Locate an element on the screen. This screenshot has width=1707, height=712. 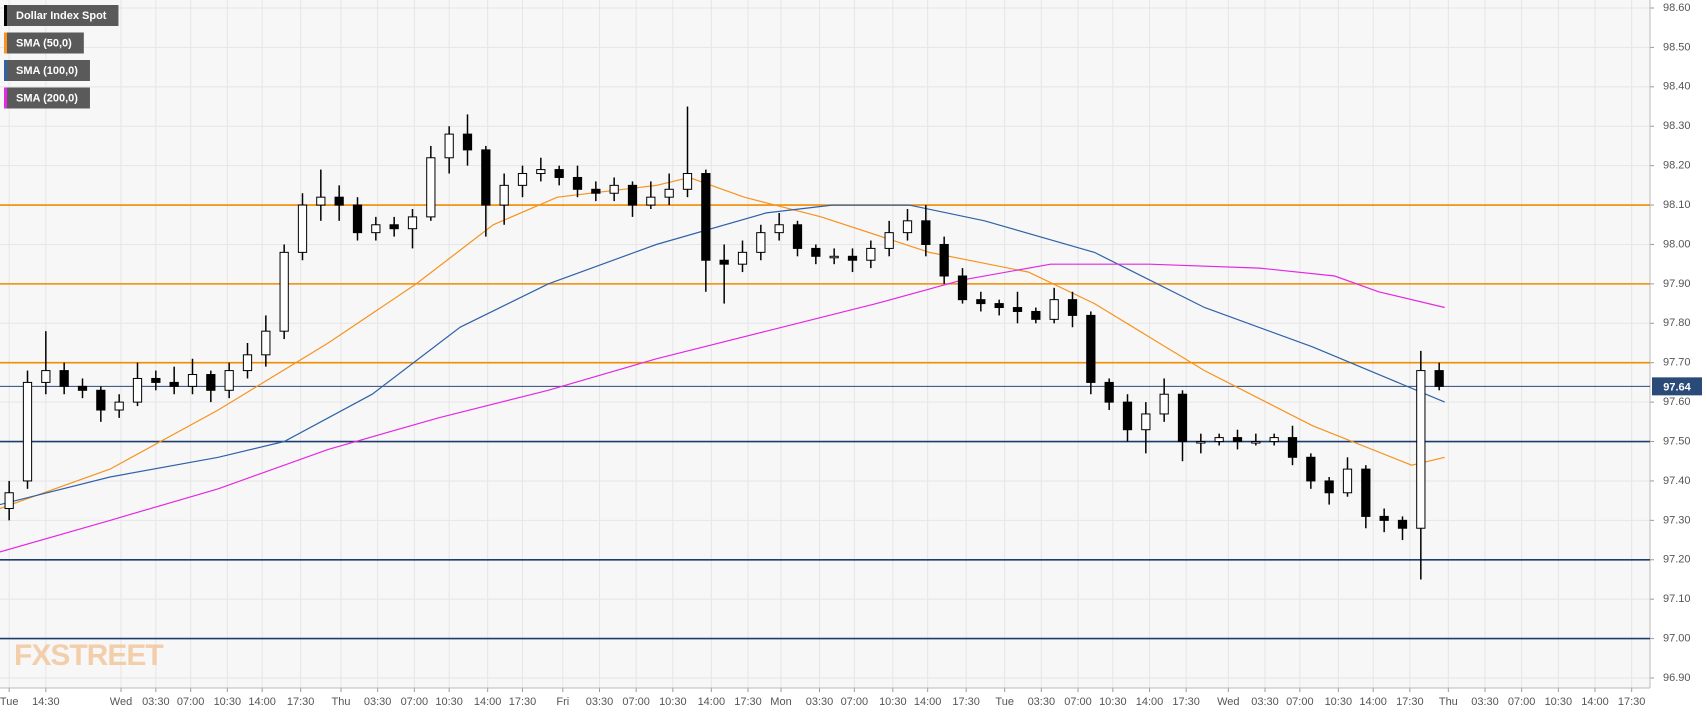
y-tick-label: 98.40 is located at coordinates (1677, 87).